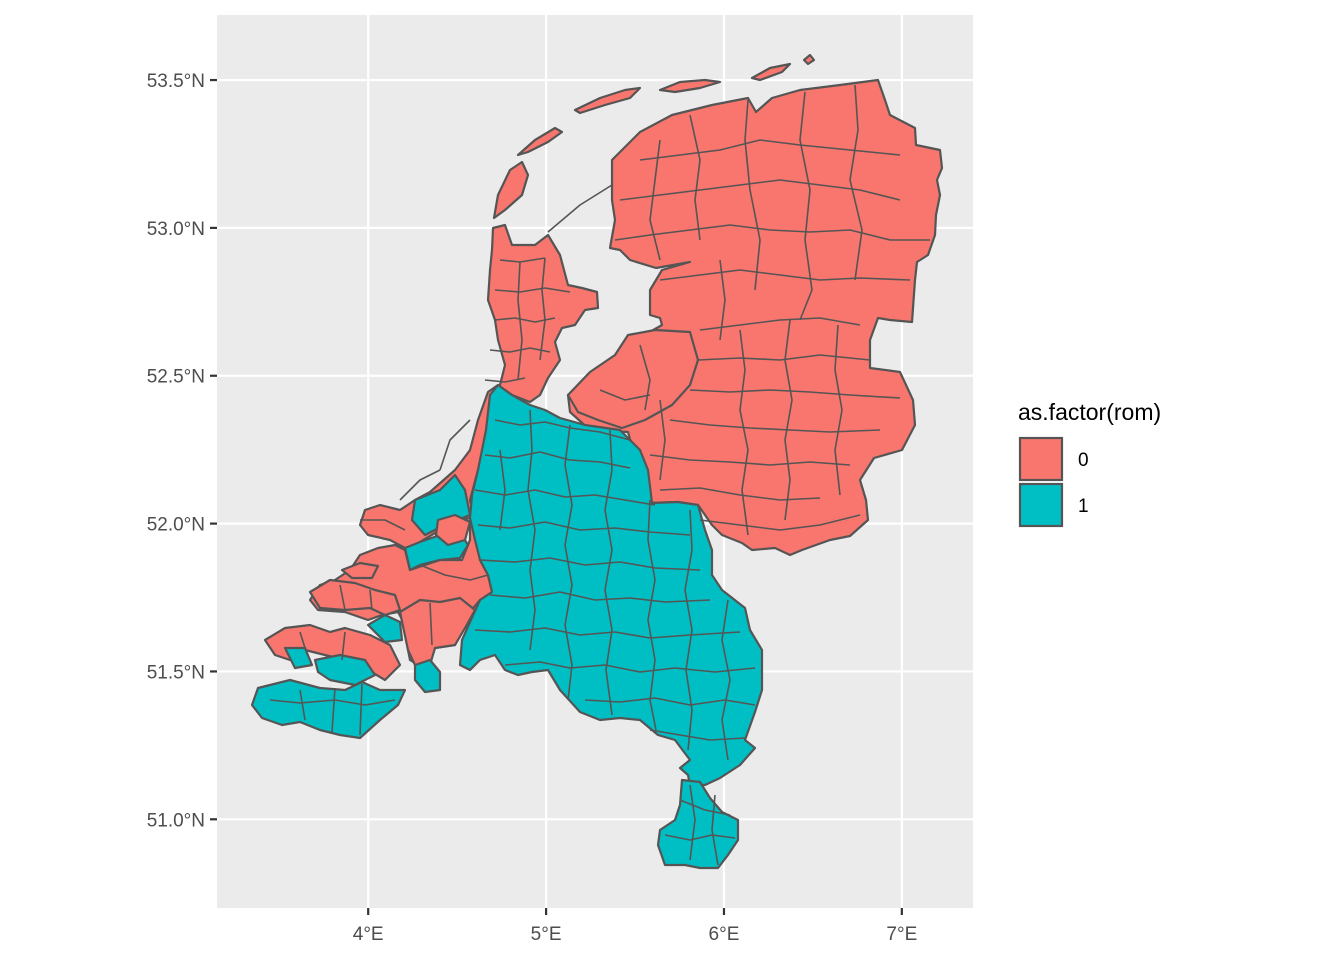  What do you see at coordinates (1083, 460) in the screenshot?
I see `legend-label-0: 0` at bounding box center [1083, 460].